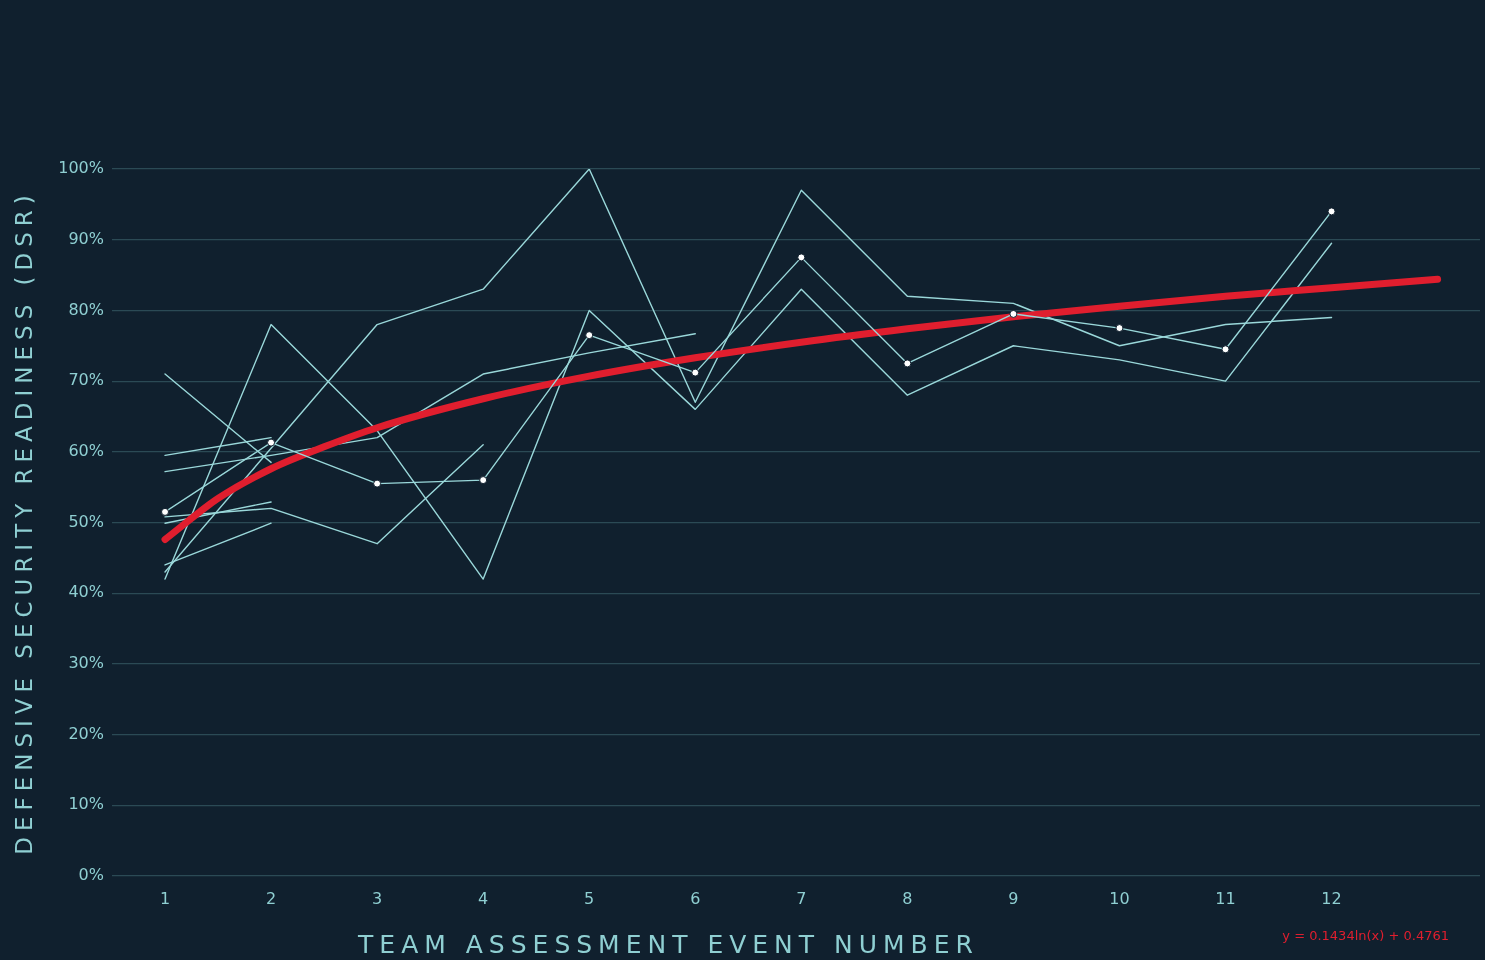 This screenshot has width=1485, height=960. I want to click on y-tick-label: 40%, so click(86, 592).